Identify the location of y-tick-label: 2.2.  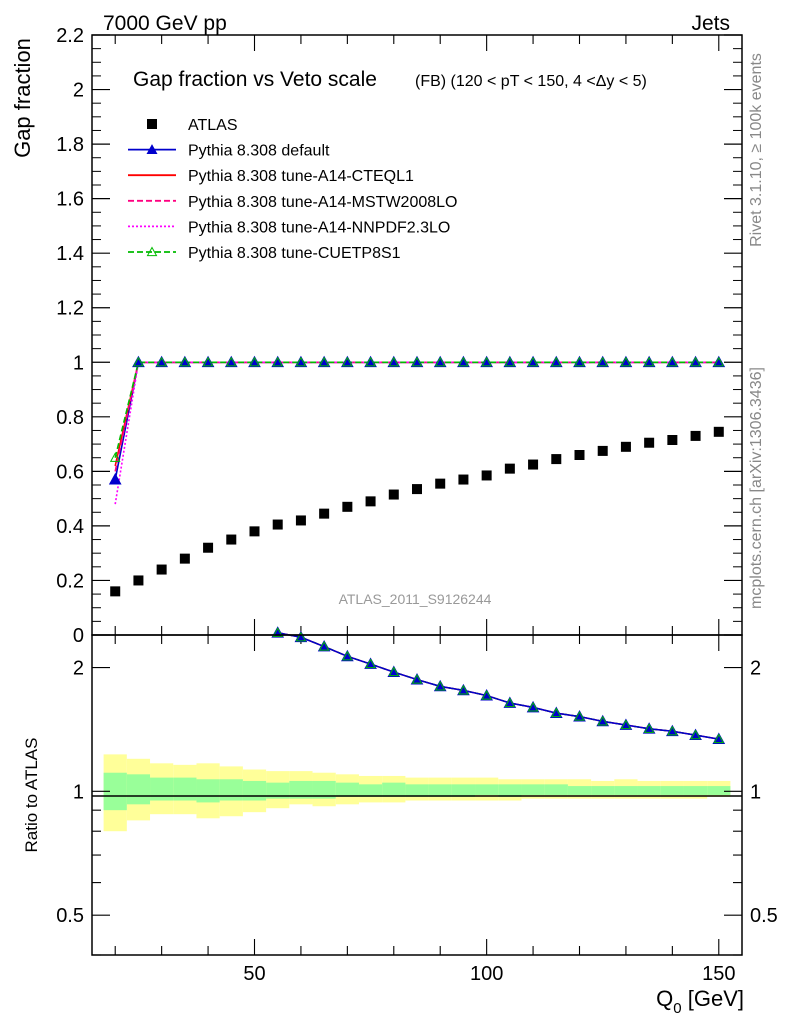
(70, 36).